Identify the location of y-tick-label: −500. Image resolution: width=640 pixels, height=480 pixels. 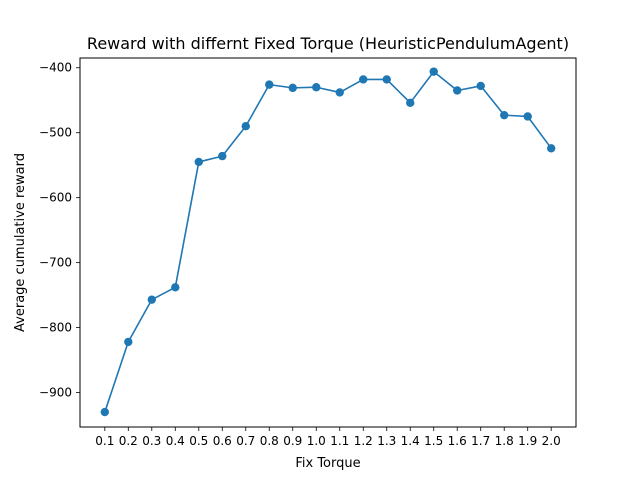
(55, 133).